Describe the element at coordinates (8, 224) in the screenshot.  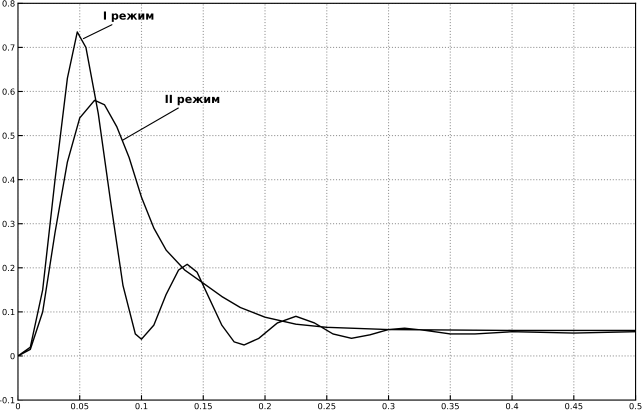
I see `y-tick-label: 0.3` at that location.